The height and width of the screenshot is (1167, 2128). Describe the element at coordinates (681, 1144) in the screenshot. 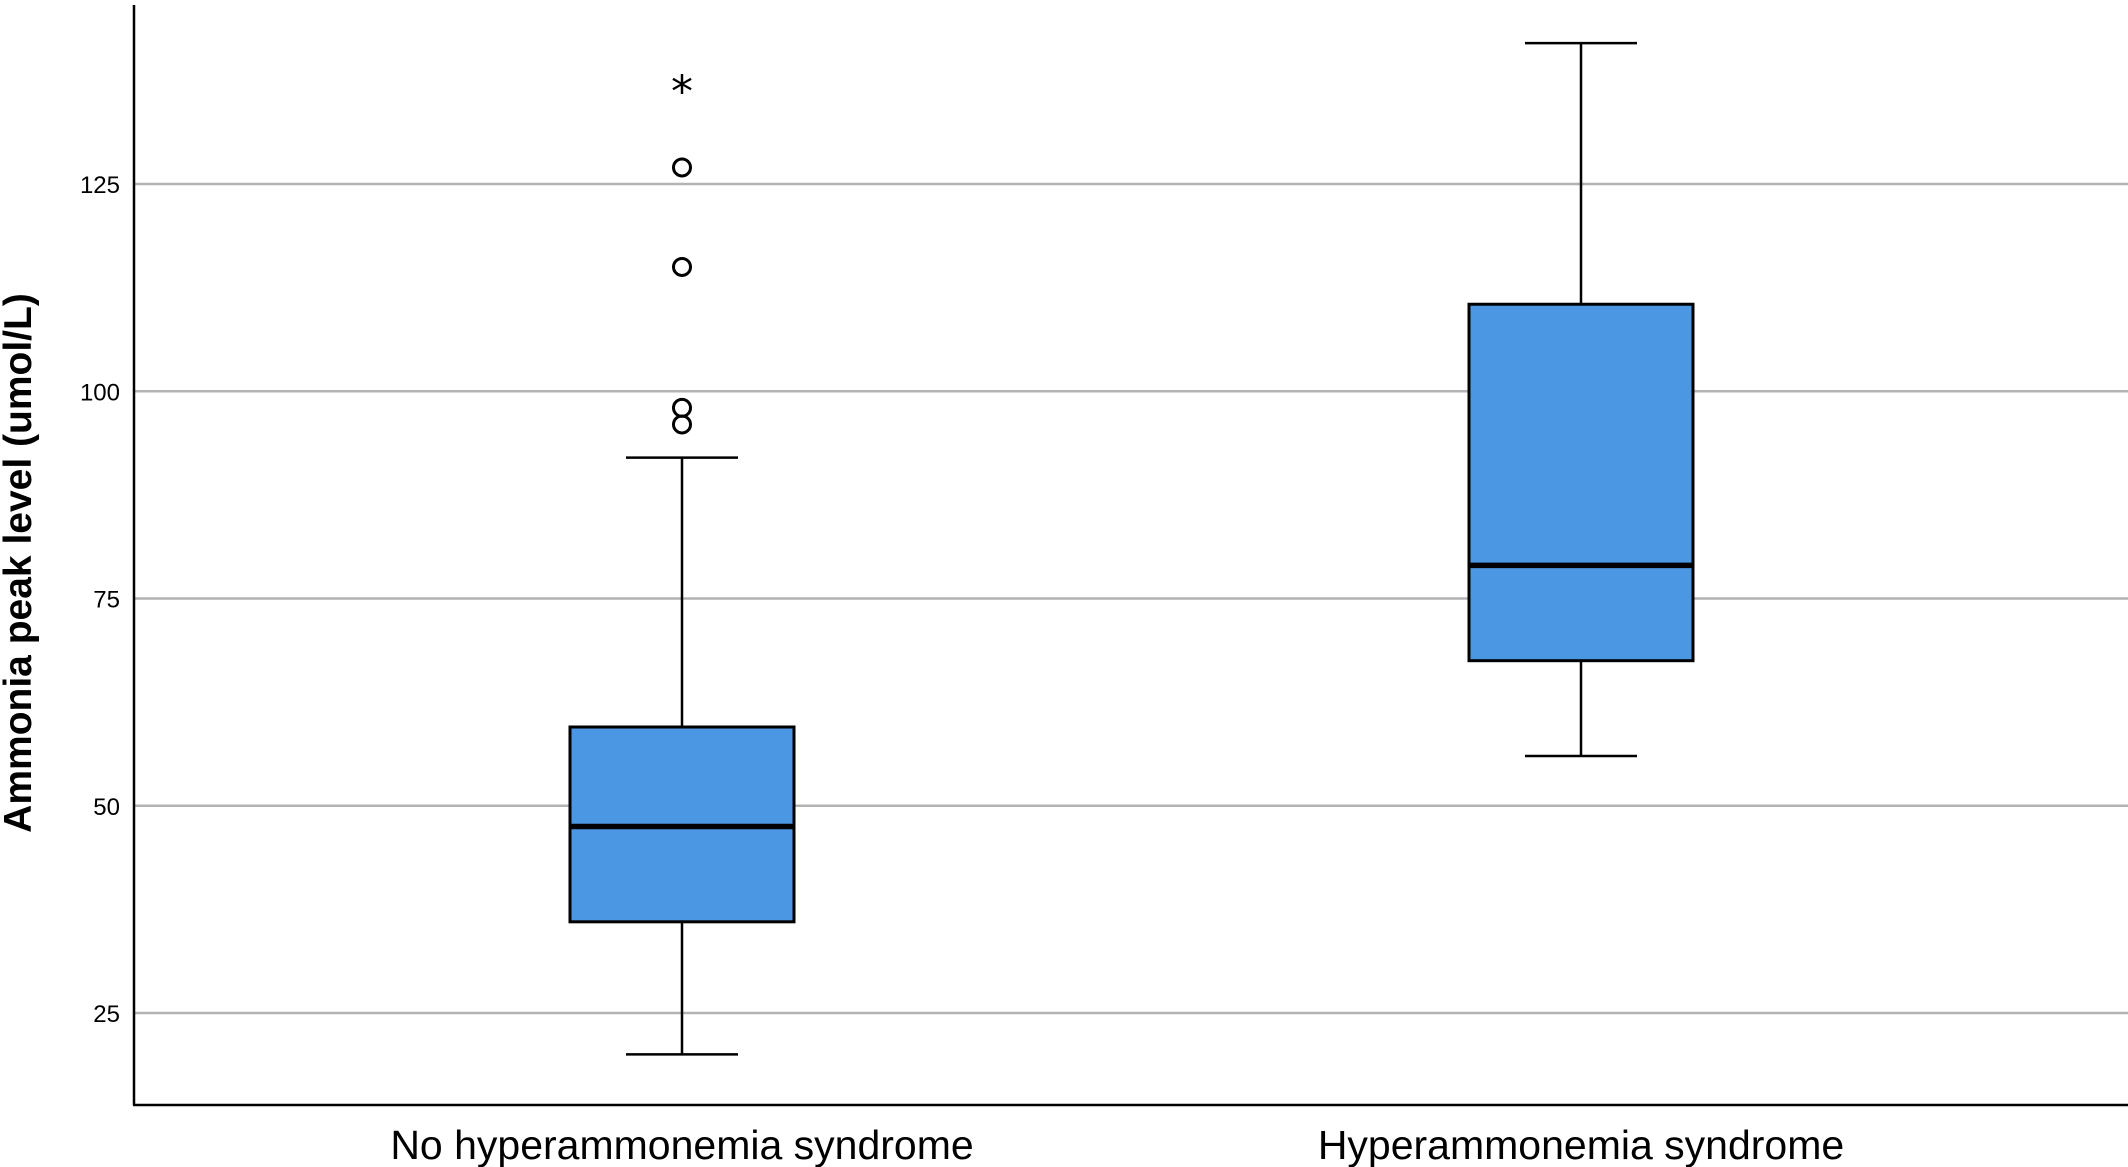

I see `x-category-label: No hyperammonemia syndrome` at that location.